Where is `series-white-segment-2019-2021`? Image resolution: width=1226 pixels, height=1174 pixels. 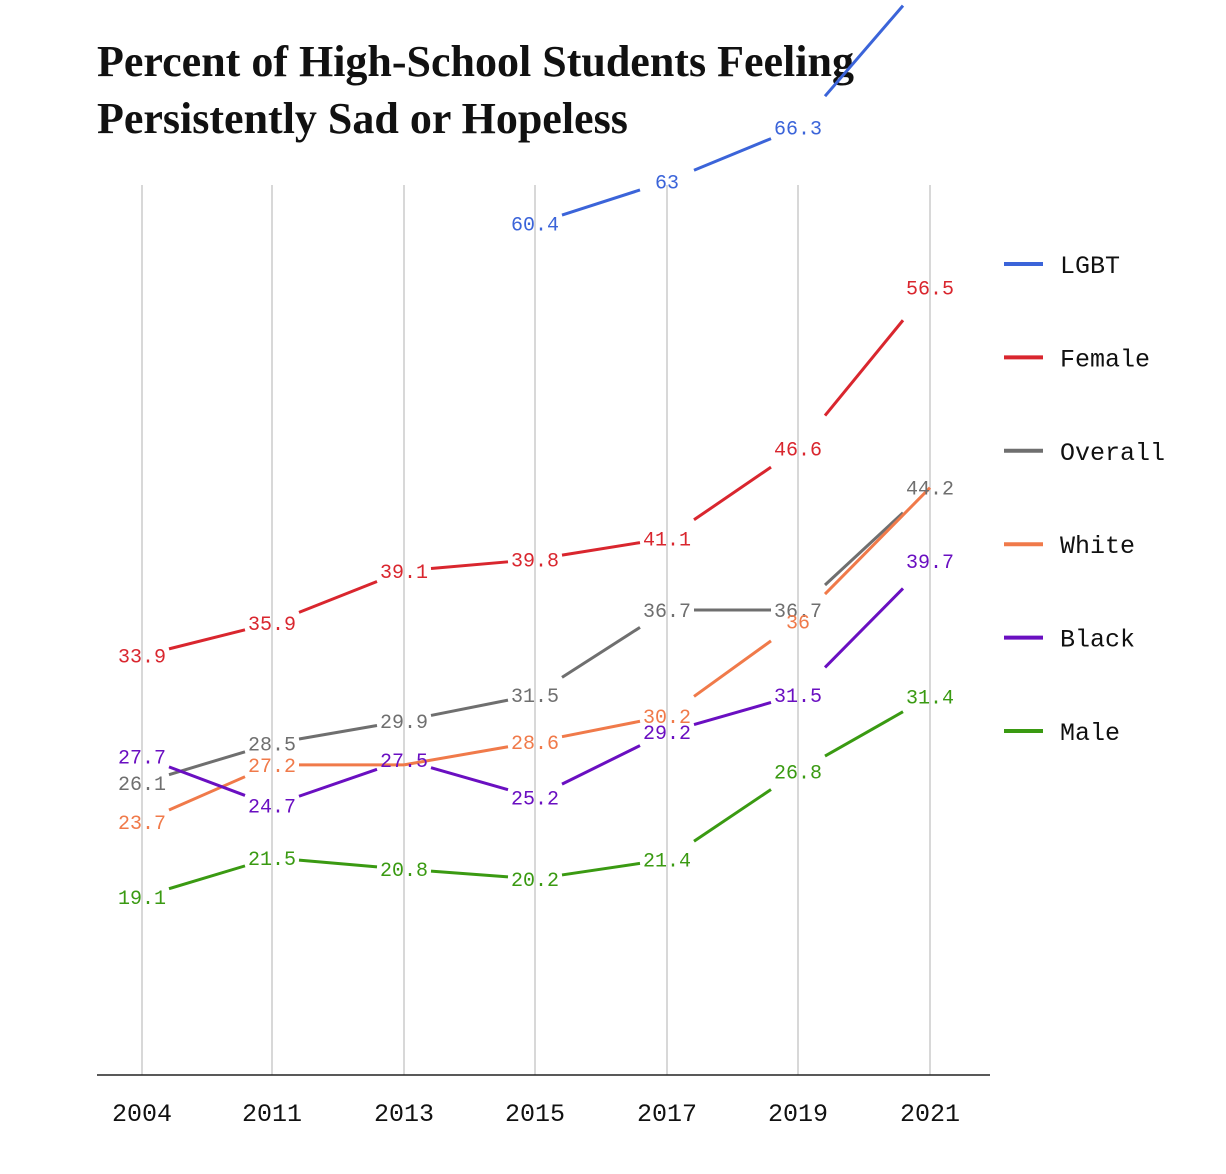 series-white-segment-2019-2021 is located at coordinates (877, 541).